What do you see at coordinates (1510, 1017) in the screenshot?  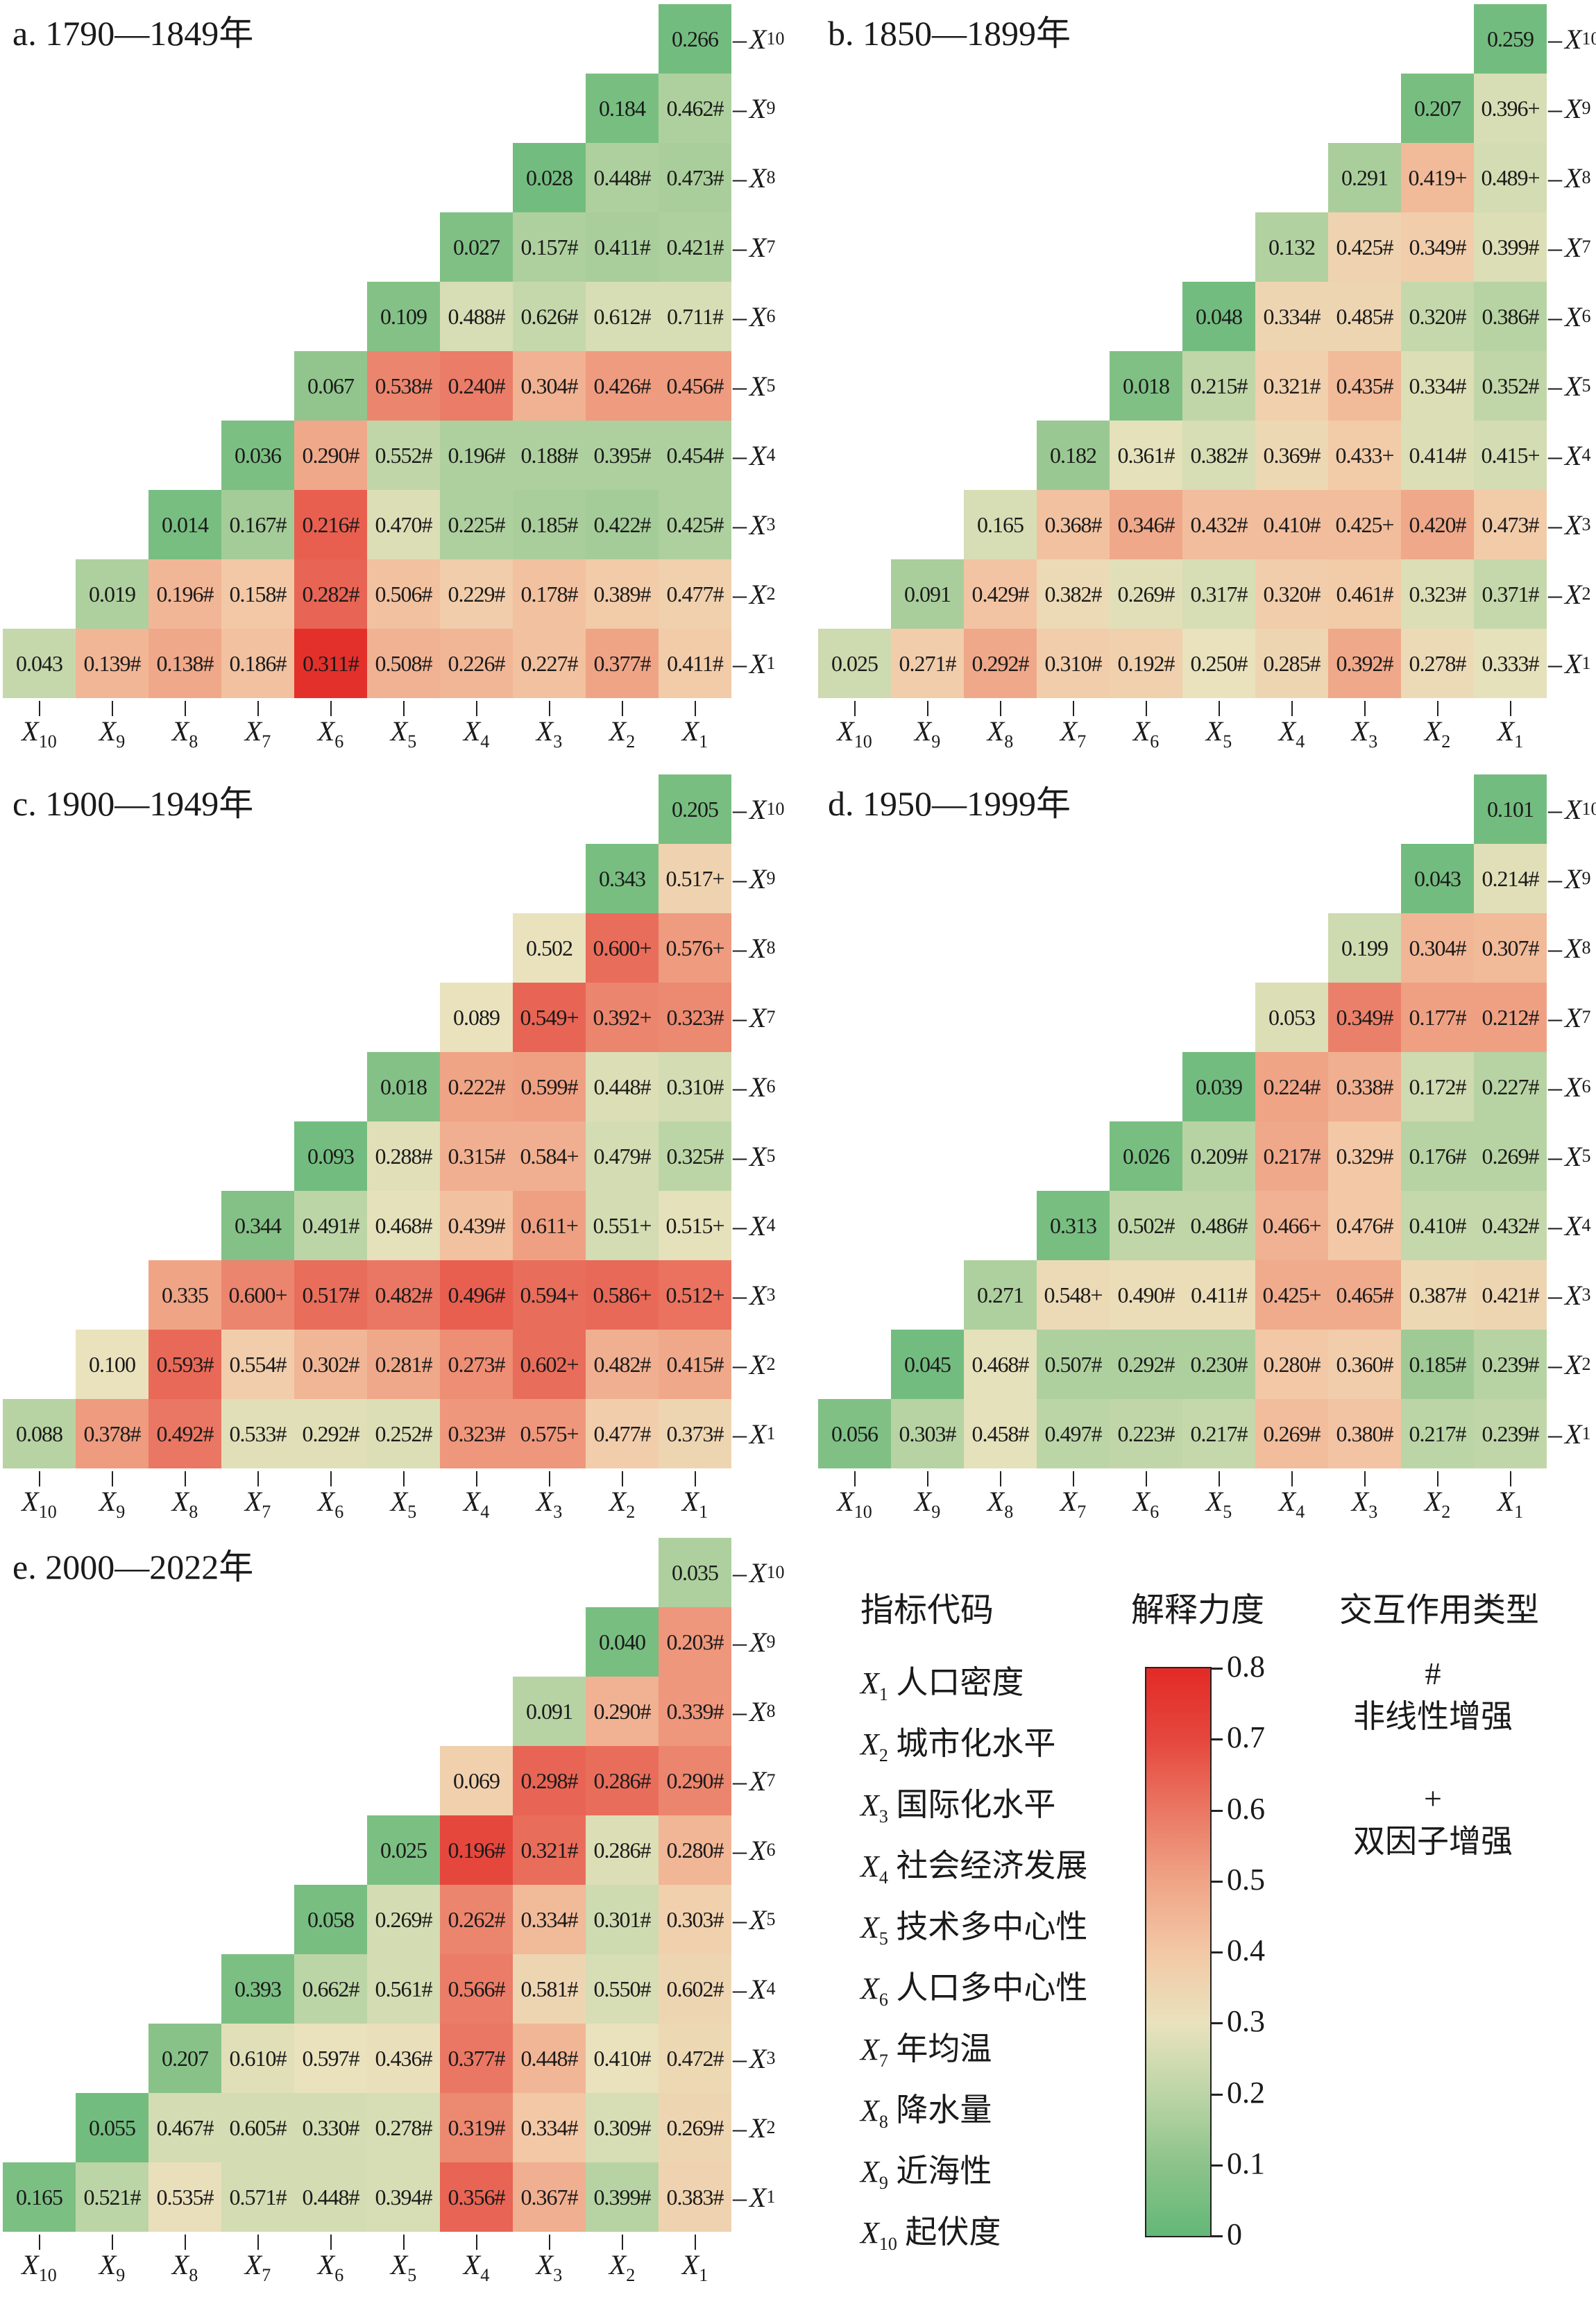 I see `heatmap-cell: 0.212#` at bounding box center [1510, 1017].